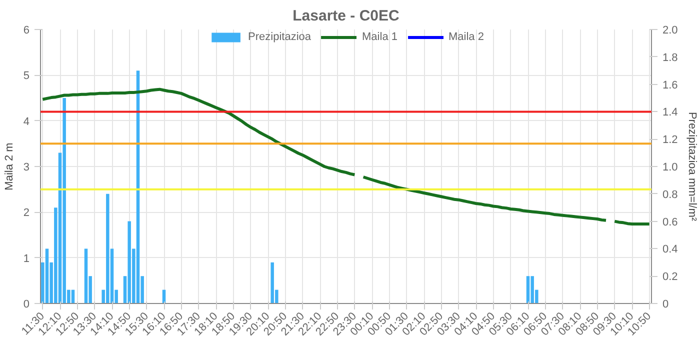 This screenshot has width=700, height=350. What do you see at coordinates (670, 250) in the screenshot?
I see `y2-tick-label: 0.4` at bounding box center [670, 250].